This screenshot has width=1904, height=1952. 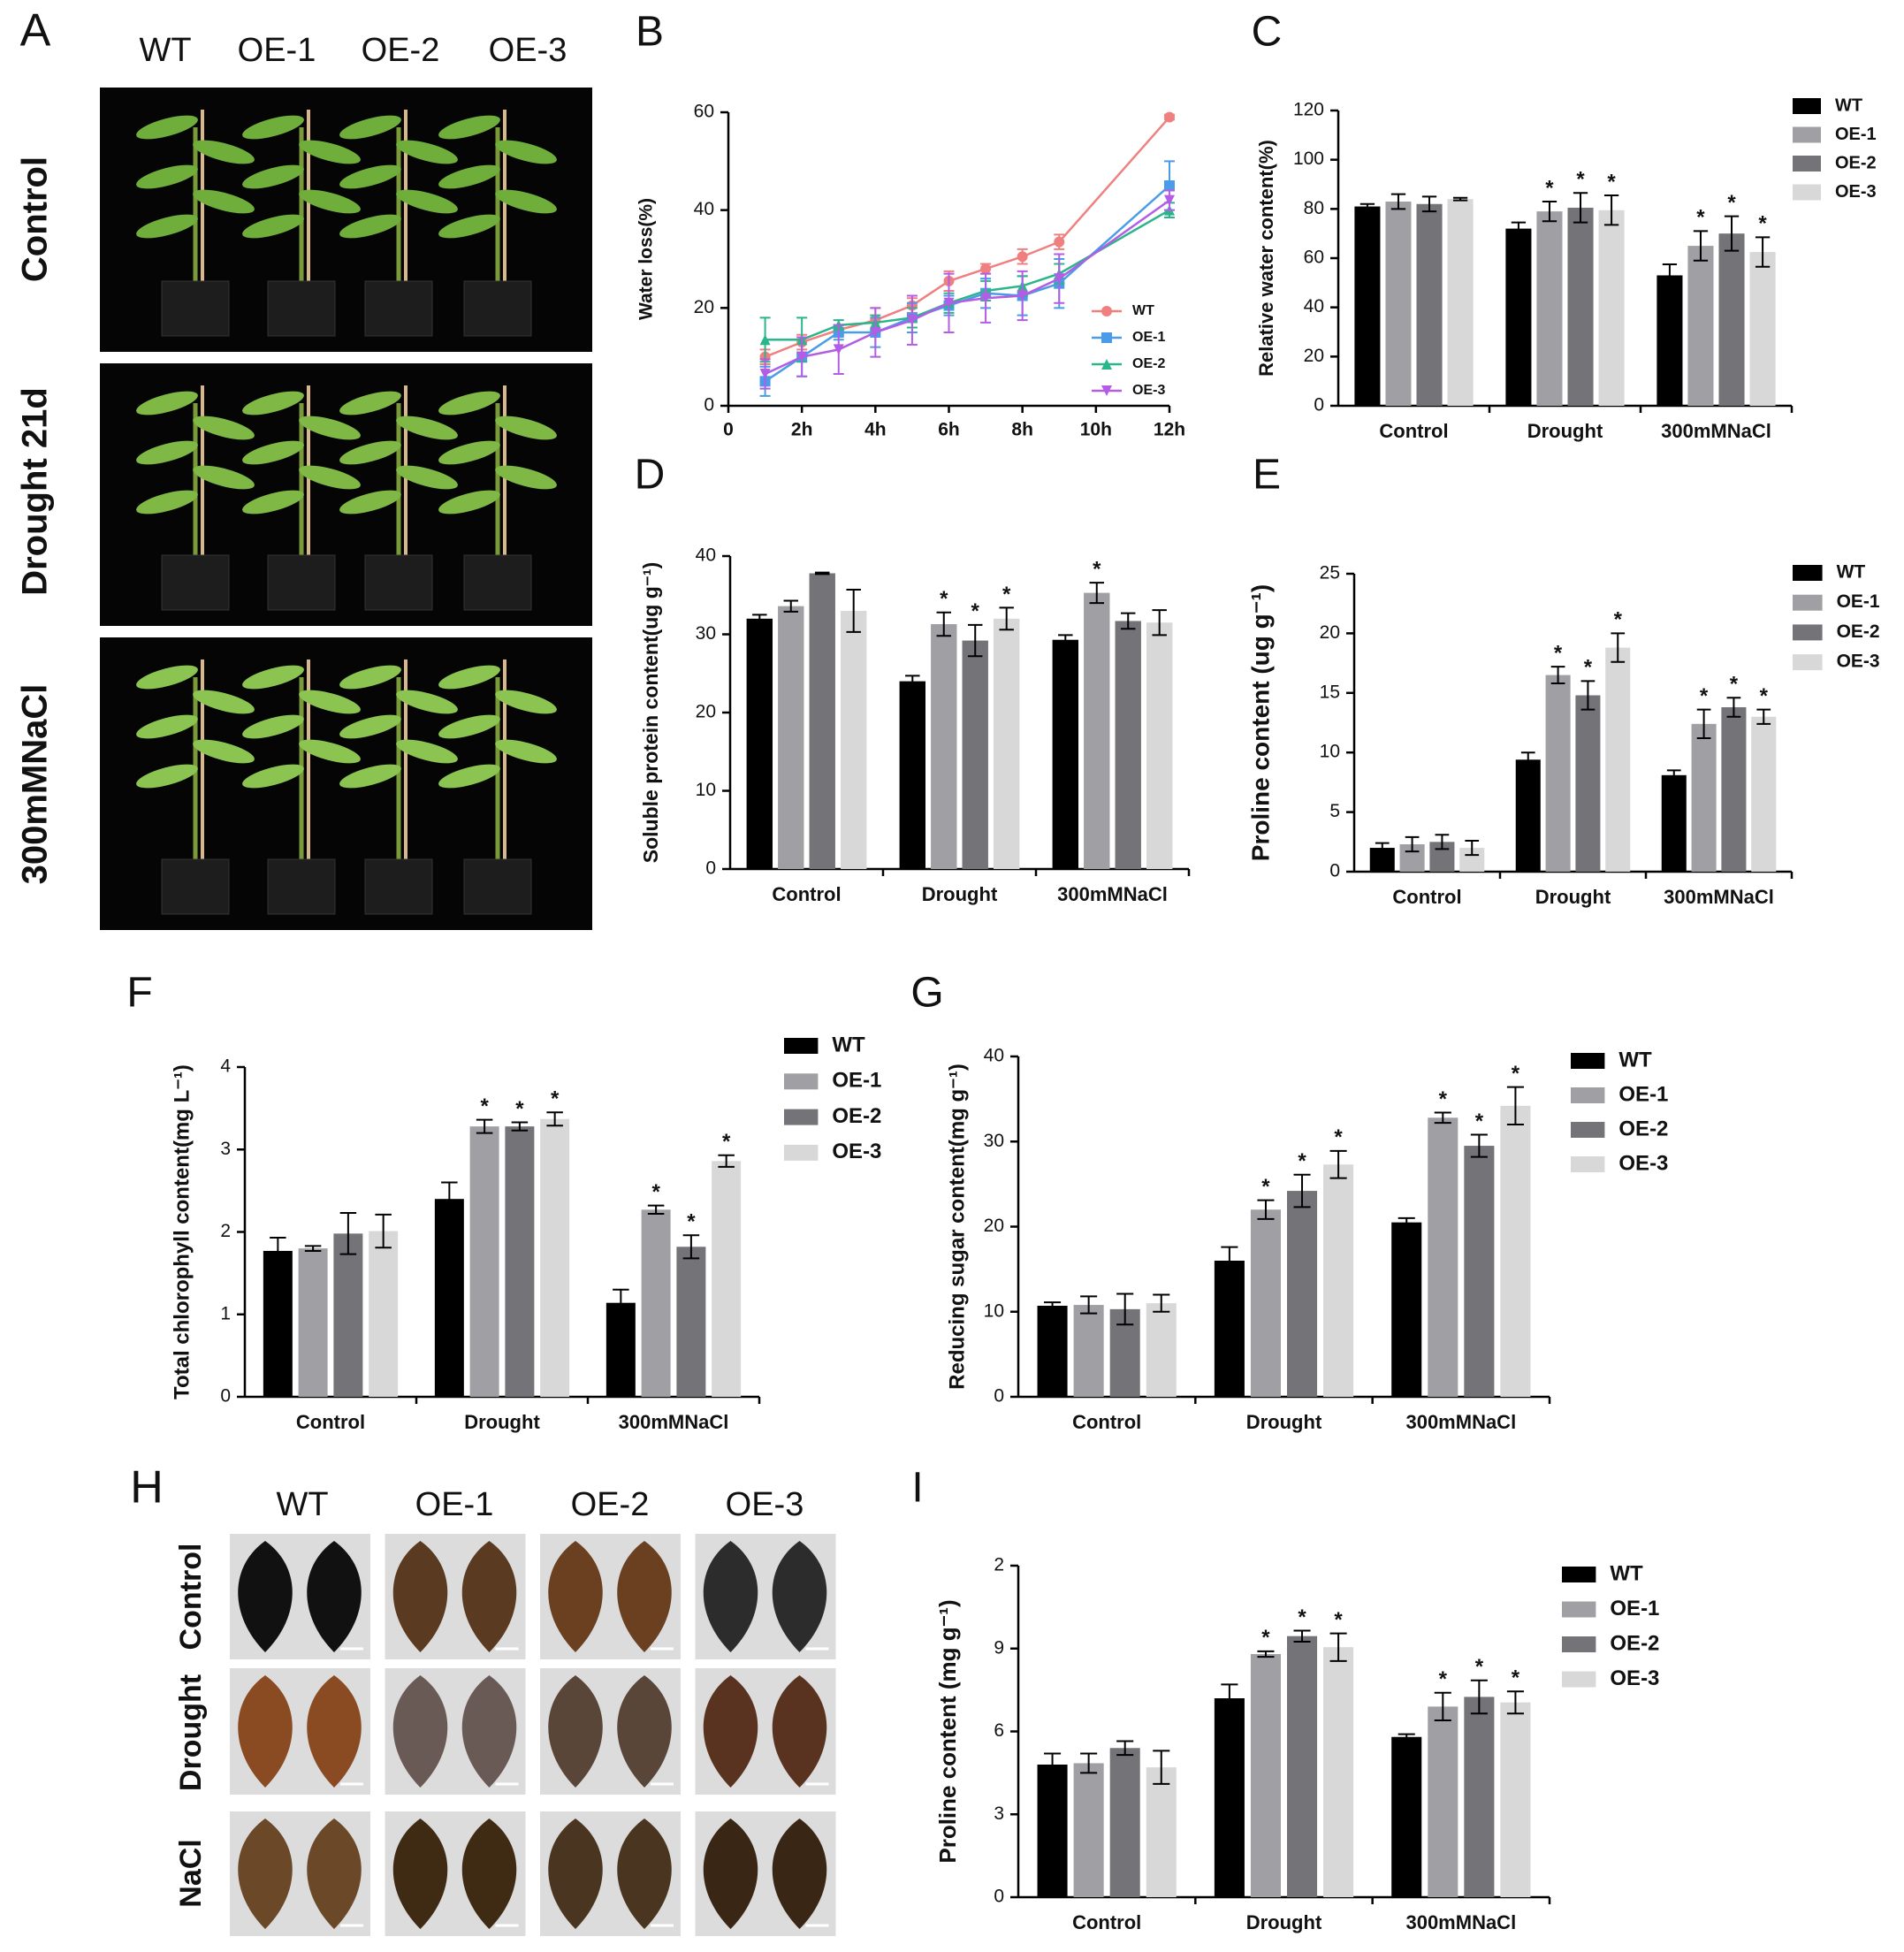 What do you see at coordinates (1565, 431) in the screenshot?
I see `x-tick-label: Drought` at bounding box center [1565, 431].